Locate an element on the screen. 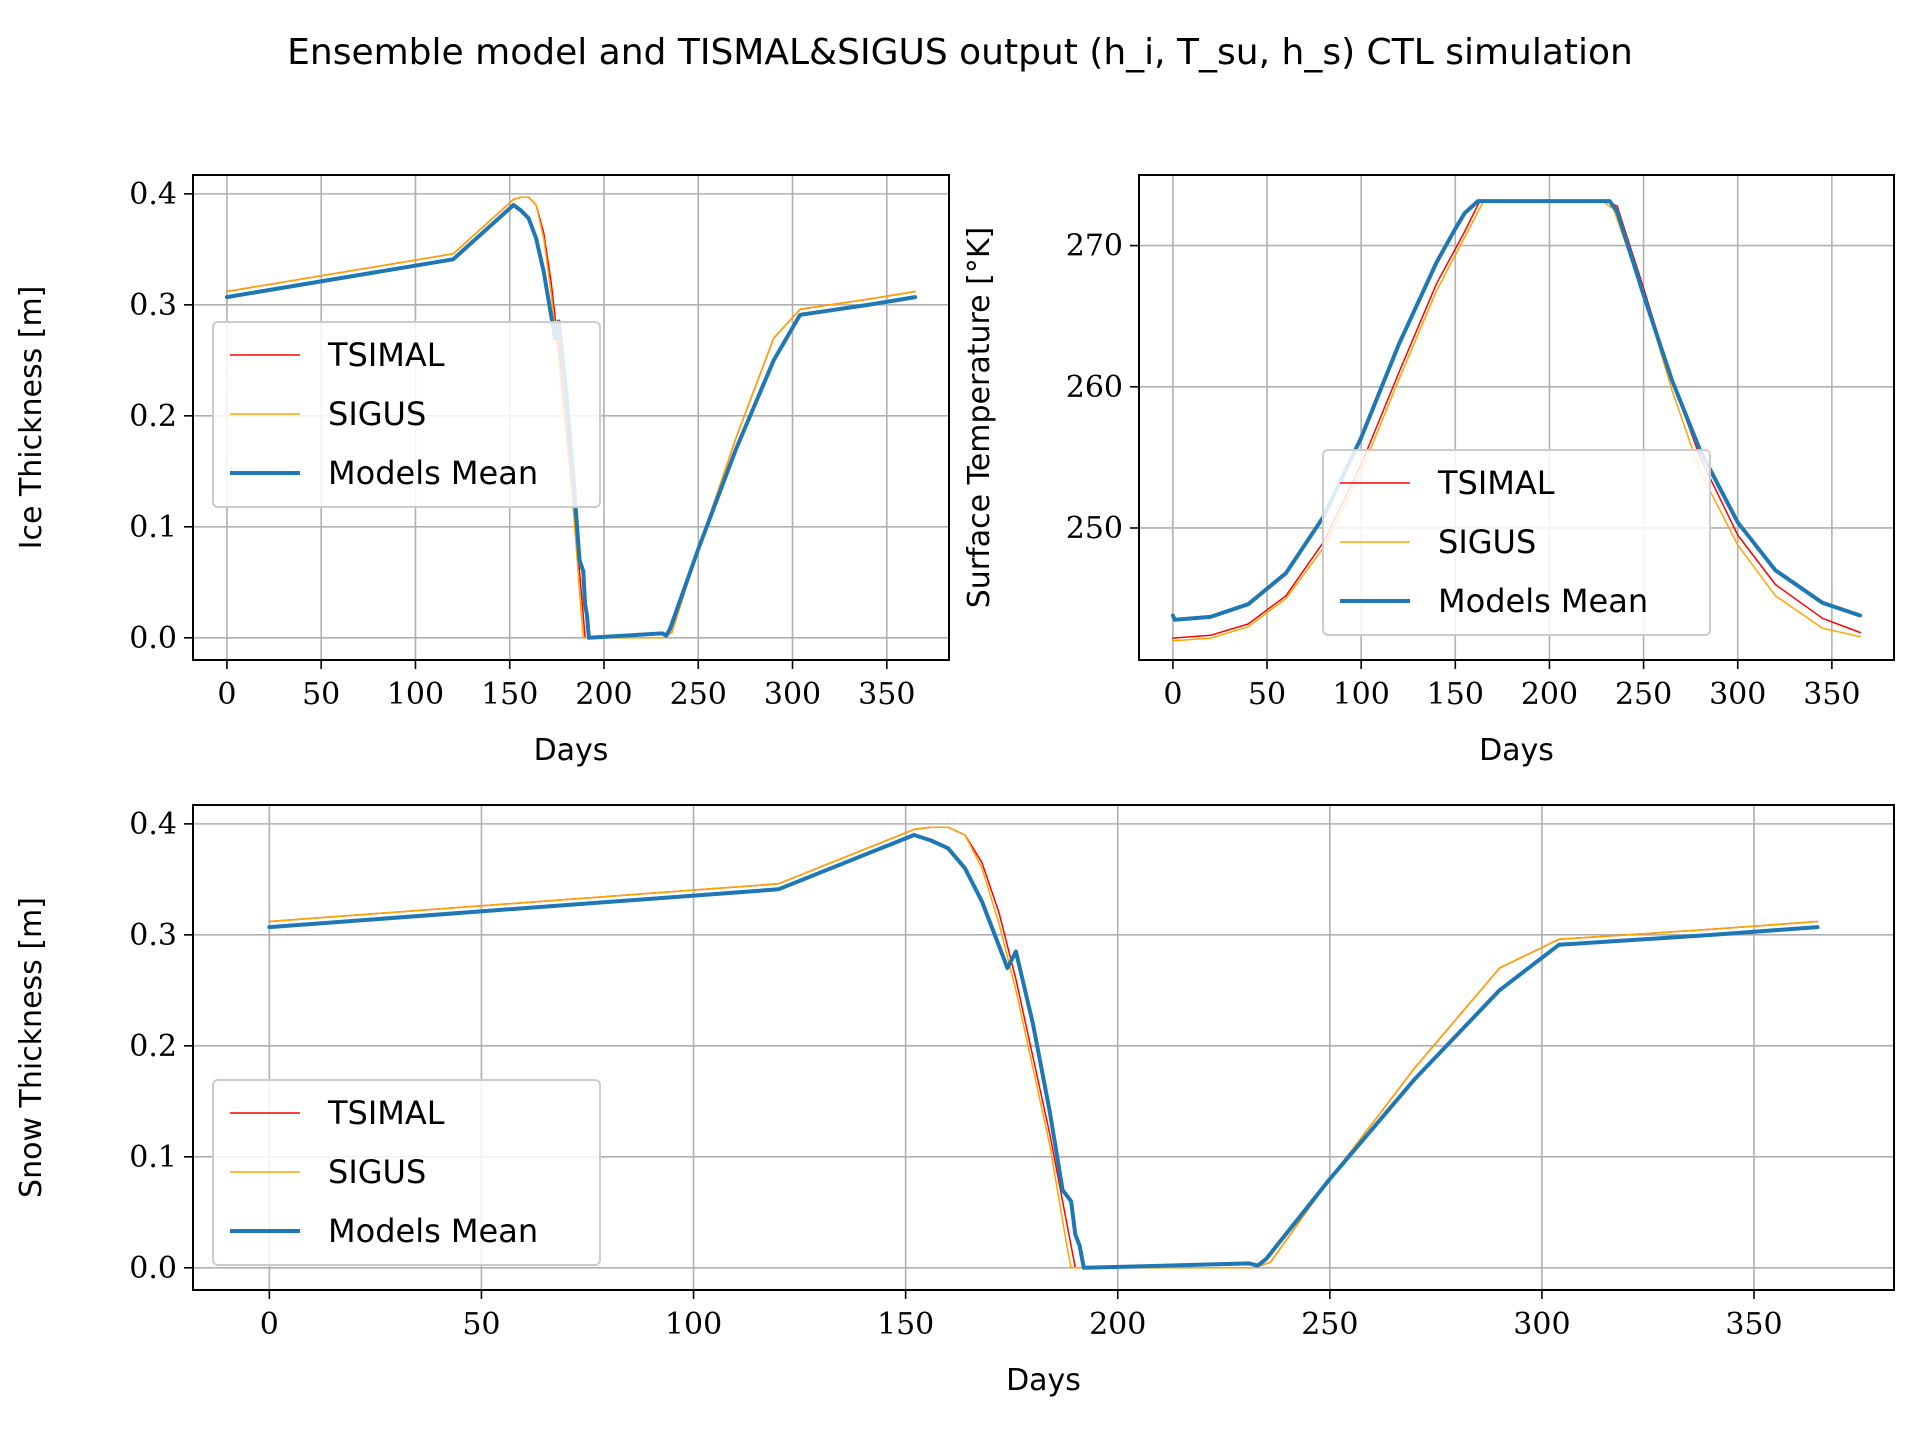 The image size is (1920, 1440). snow-x-axis-label: Days is located at coordinates (1043, 1380).